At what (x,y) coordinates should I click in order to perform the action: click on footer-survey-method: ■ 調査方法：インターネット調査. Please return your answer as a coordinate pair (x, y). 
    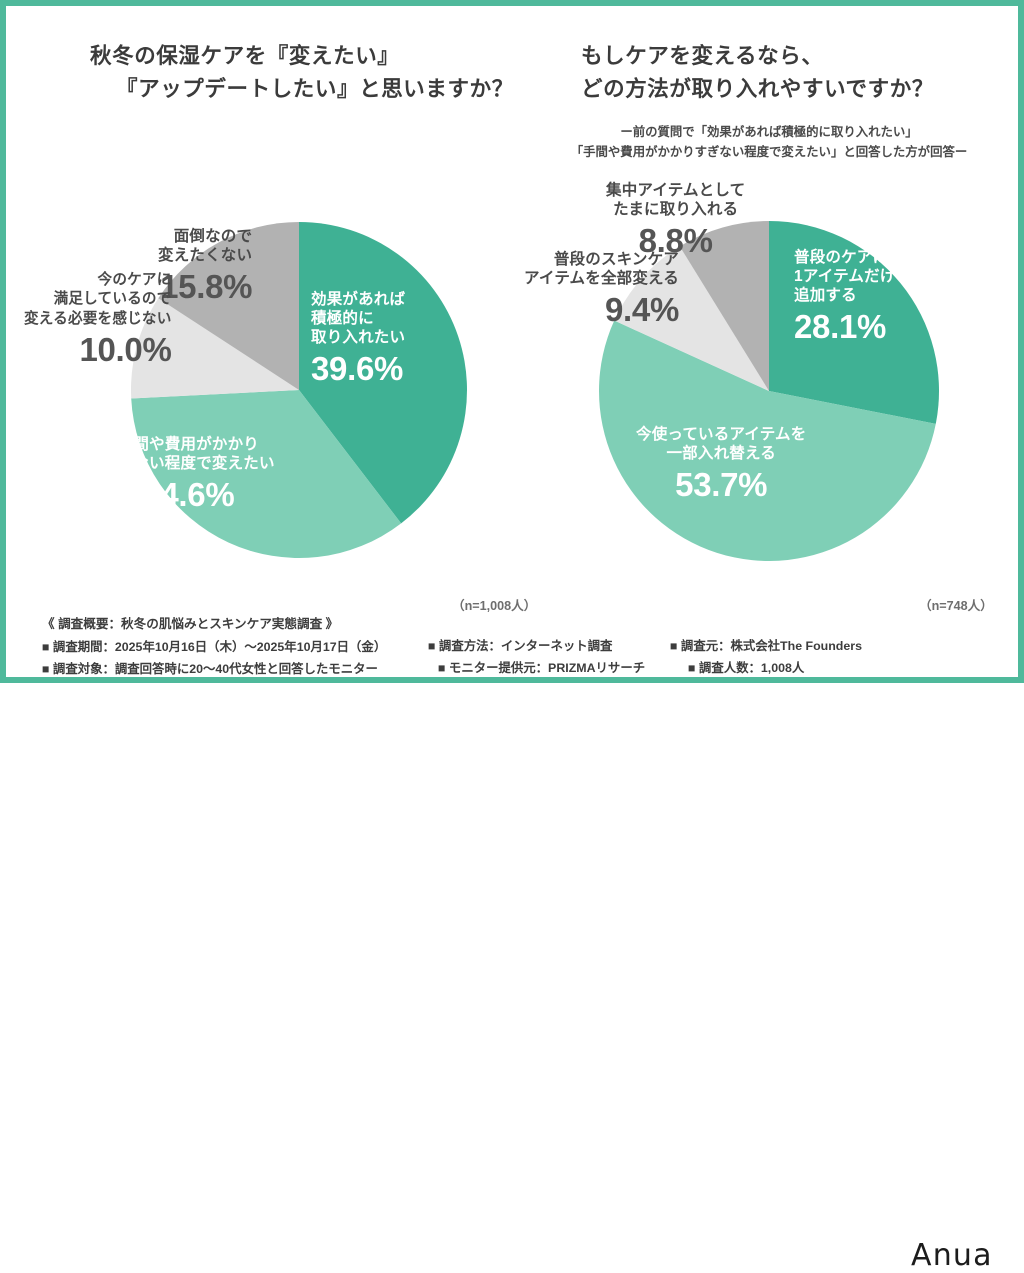
    Looking at the image, I should click on (520, 646).